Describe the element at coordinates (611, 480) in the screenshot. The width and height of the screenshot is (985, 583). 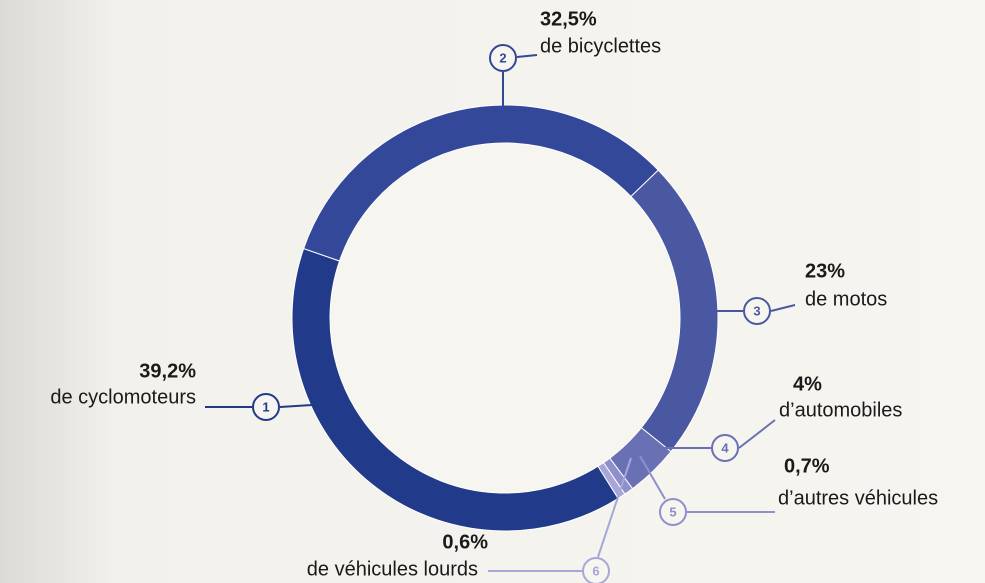
I see `donut-segment` at that location.